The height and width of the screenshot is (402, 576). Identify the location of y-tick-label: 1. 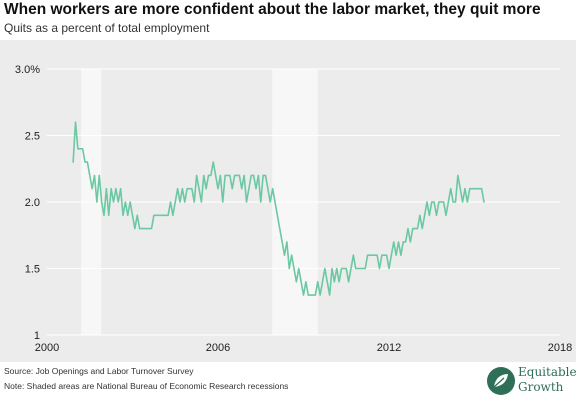
(37, 336).